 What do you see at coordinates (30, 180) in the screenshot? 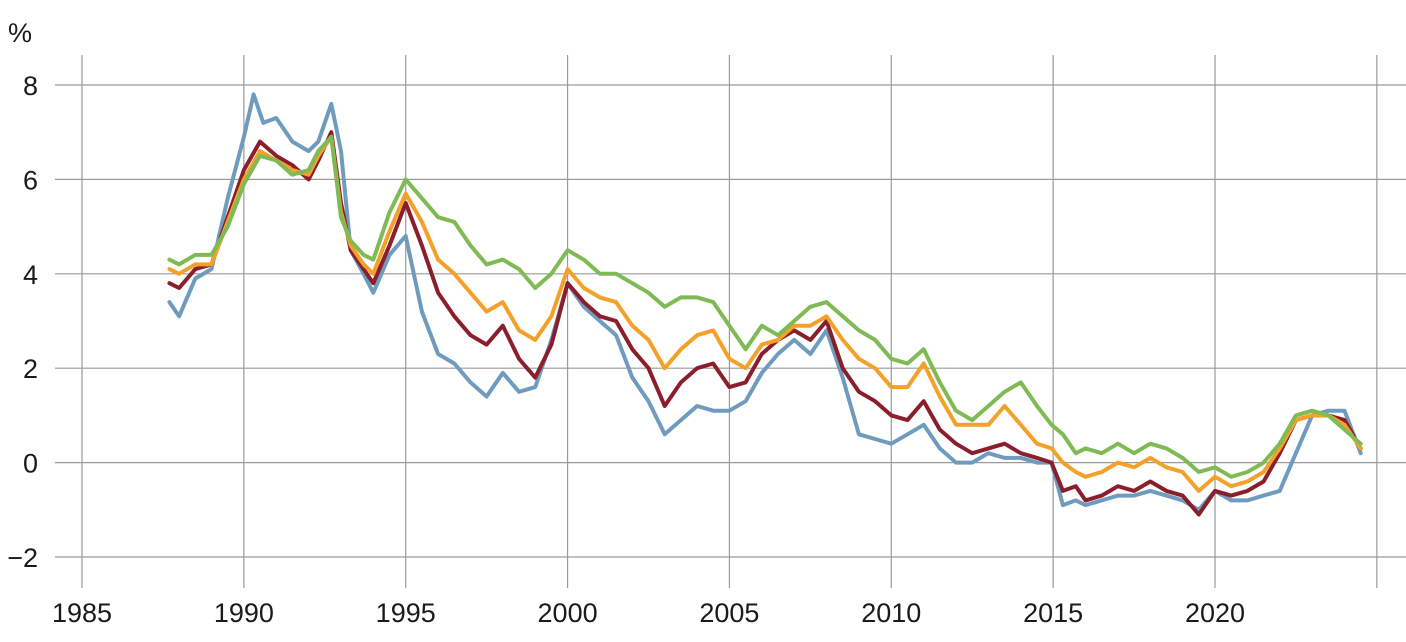
I see `y-tick-label: 6` at bounding box center [30, 180].